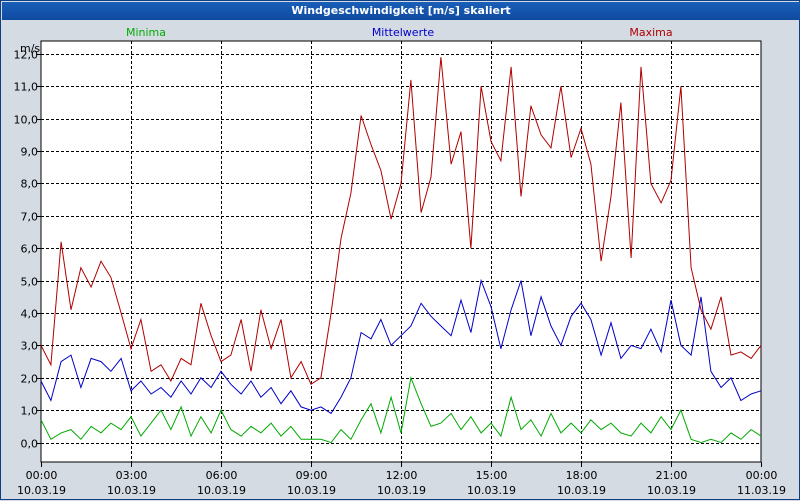 The height and width of the screenshot is (501, 800). Describe the element at coordinates (492, 475) in the screenshot. I see `x-tick-time: 15:00` at that location.